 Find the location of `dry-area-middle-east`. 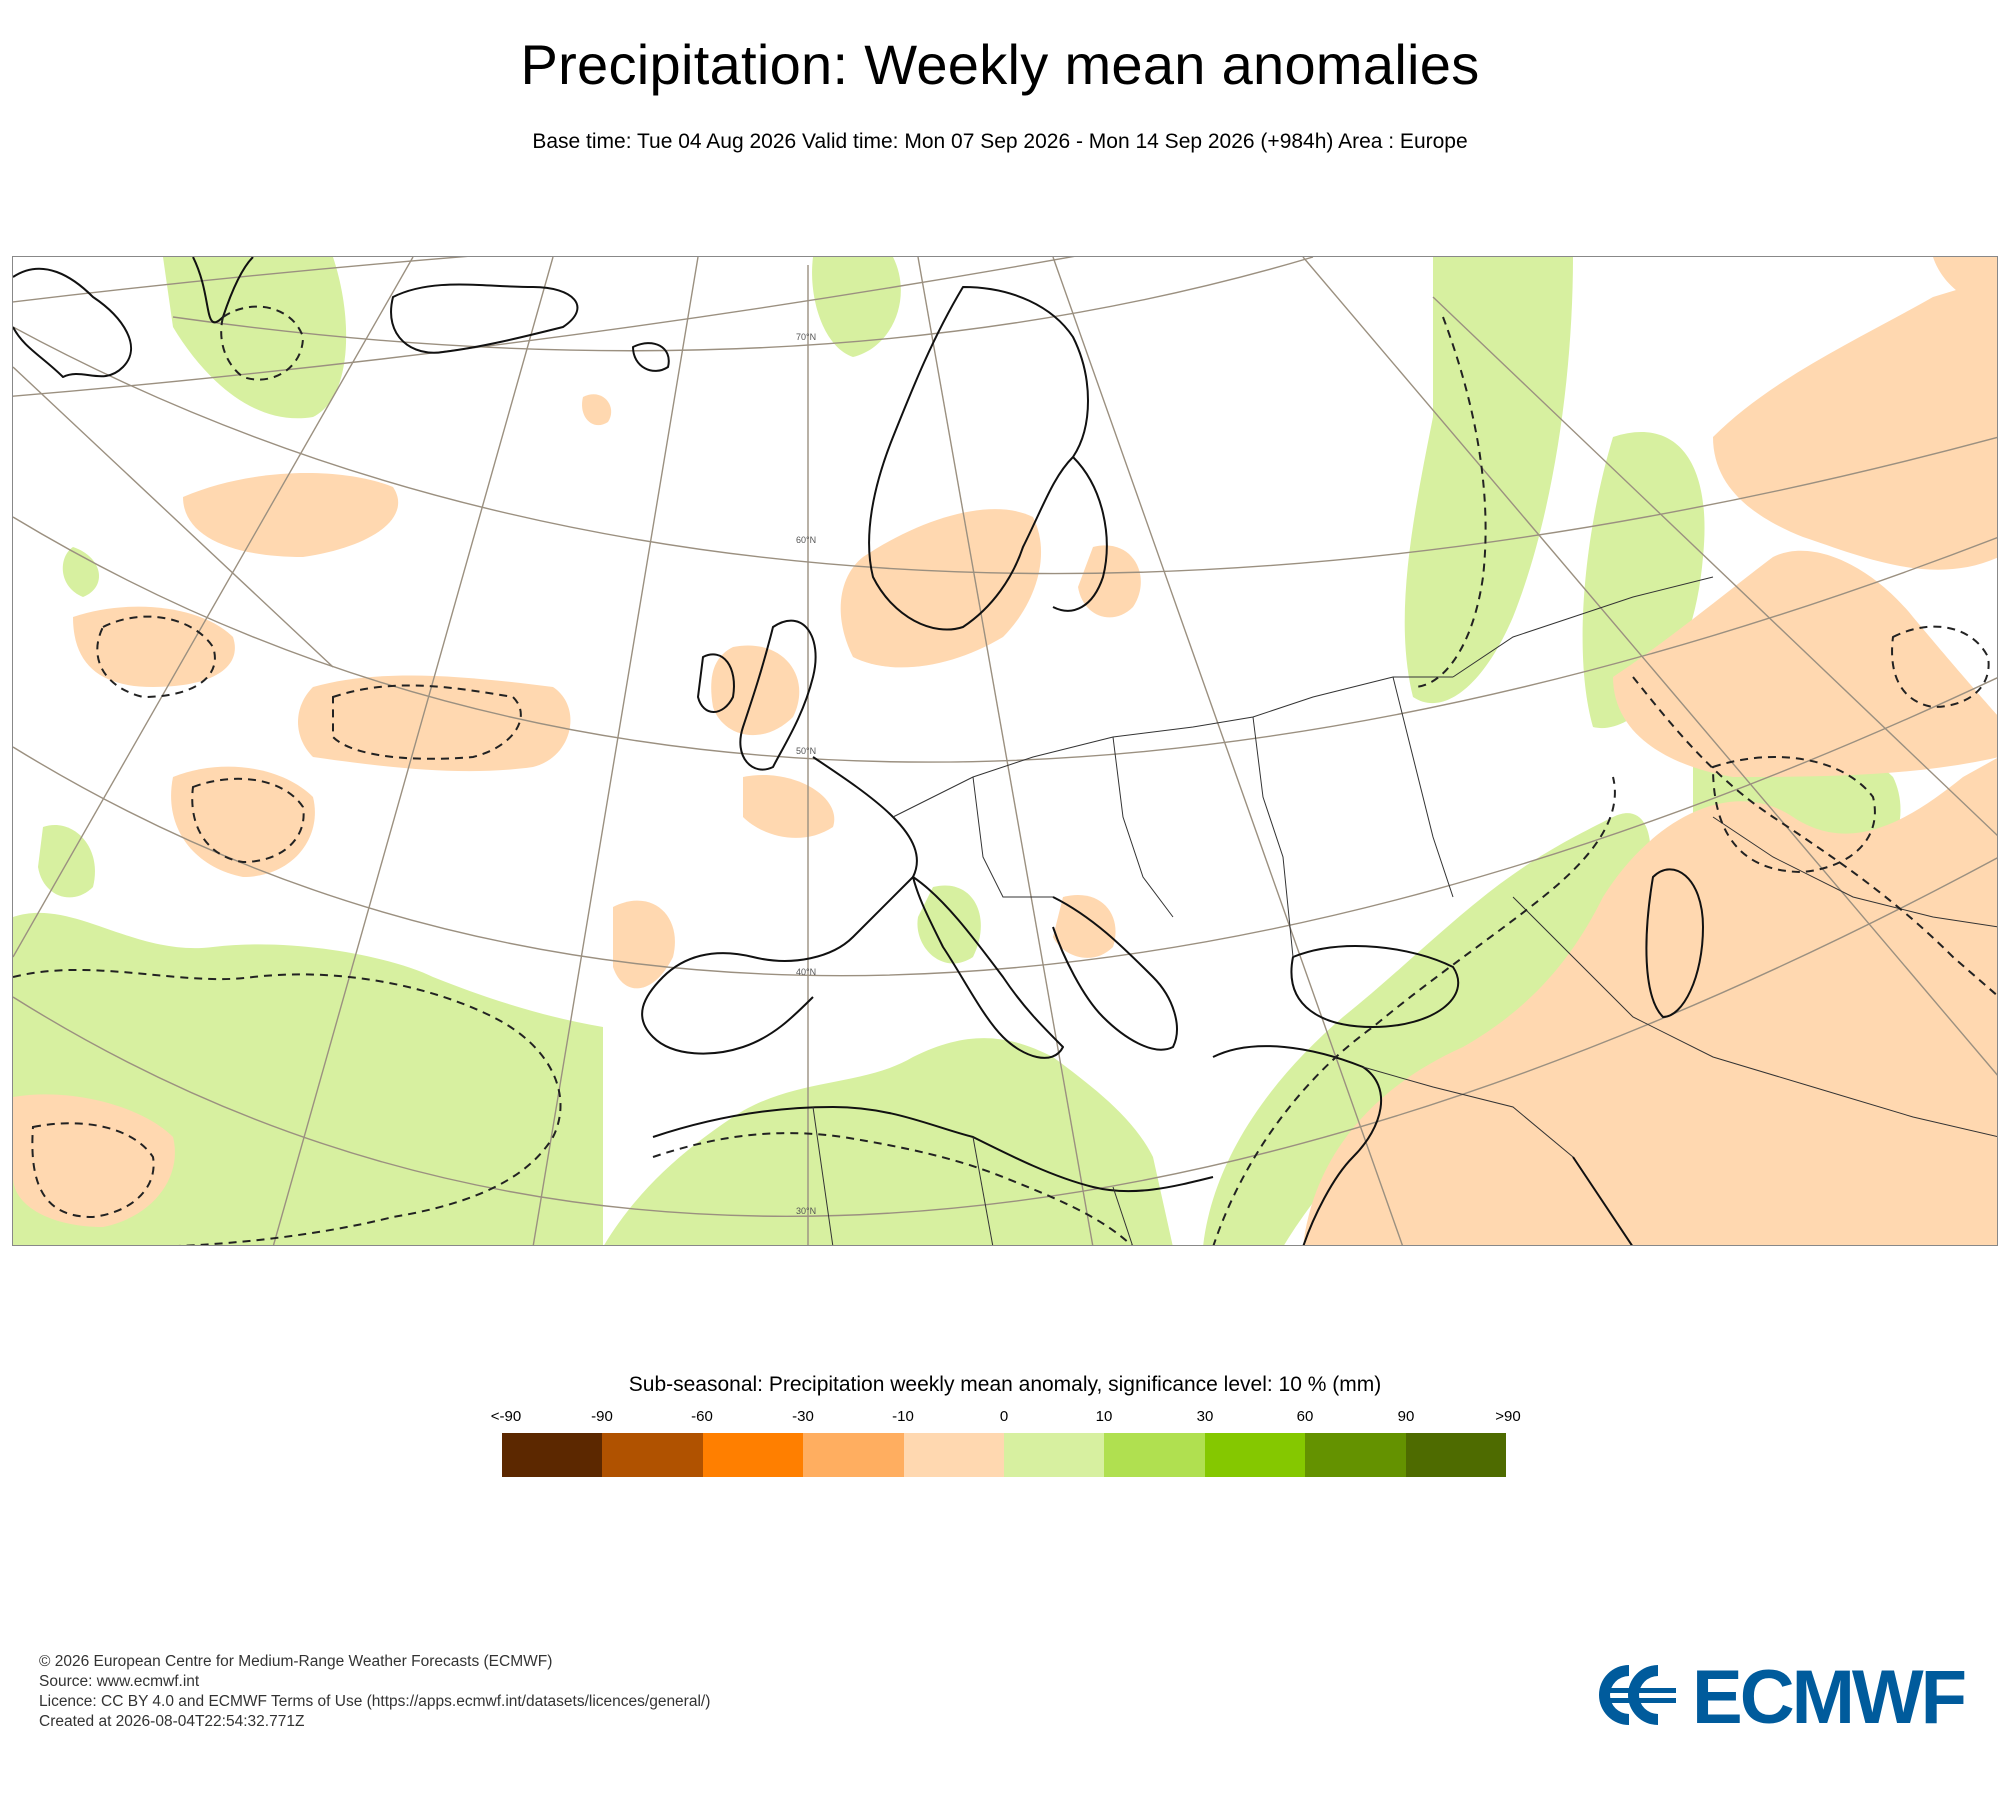

dry-area-middle-east is located at coordinates (1650, 1001).